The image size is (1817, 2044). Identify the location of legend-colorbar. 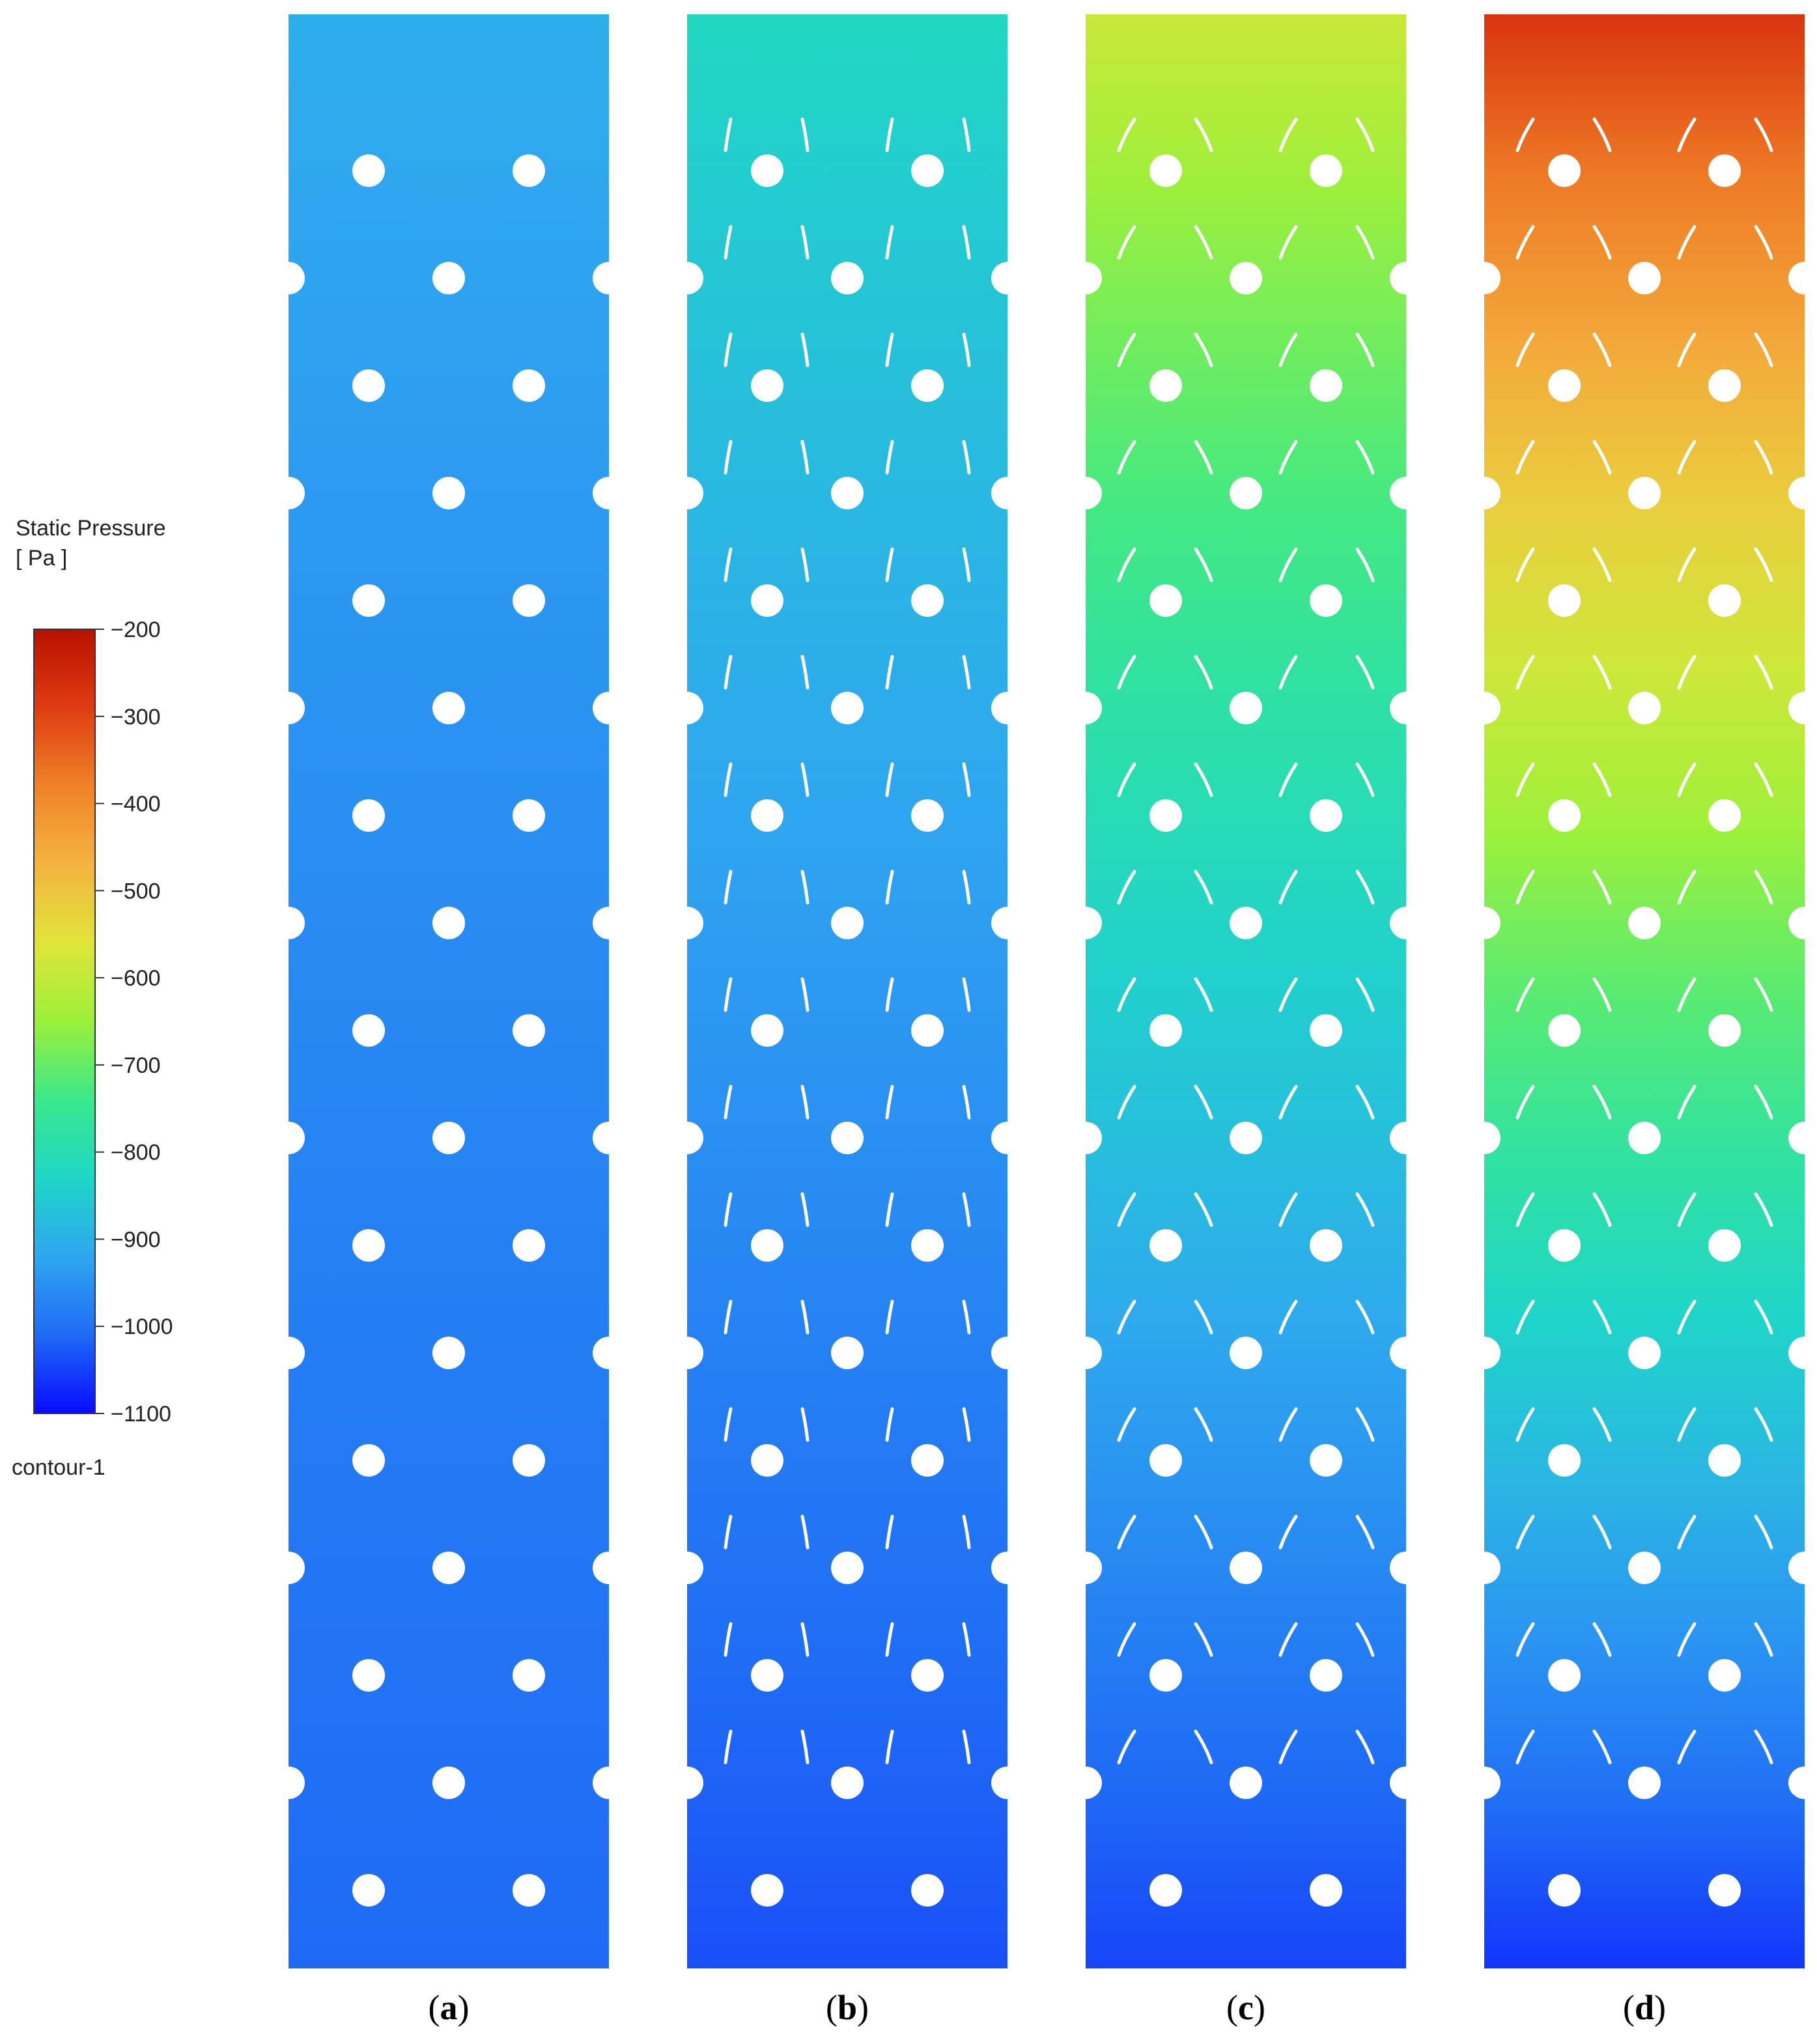
(64, 1021).